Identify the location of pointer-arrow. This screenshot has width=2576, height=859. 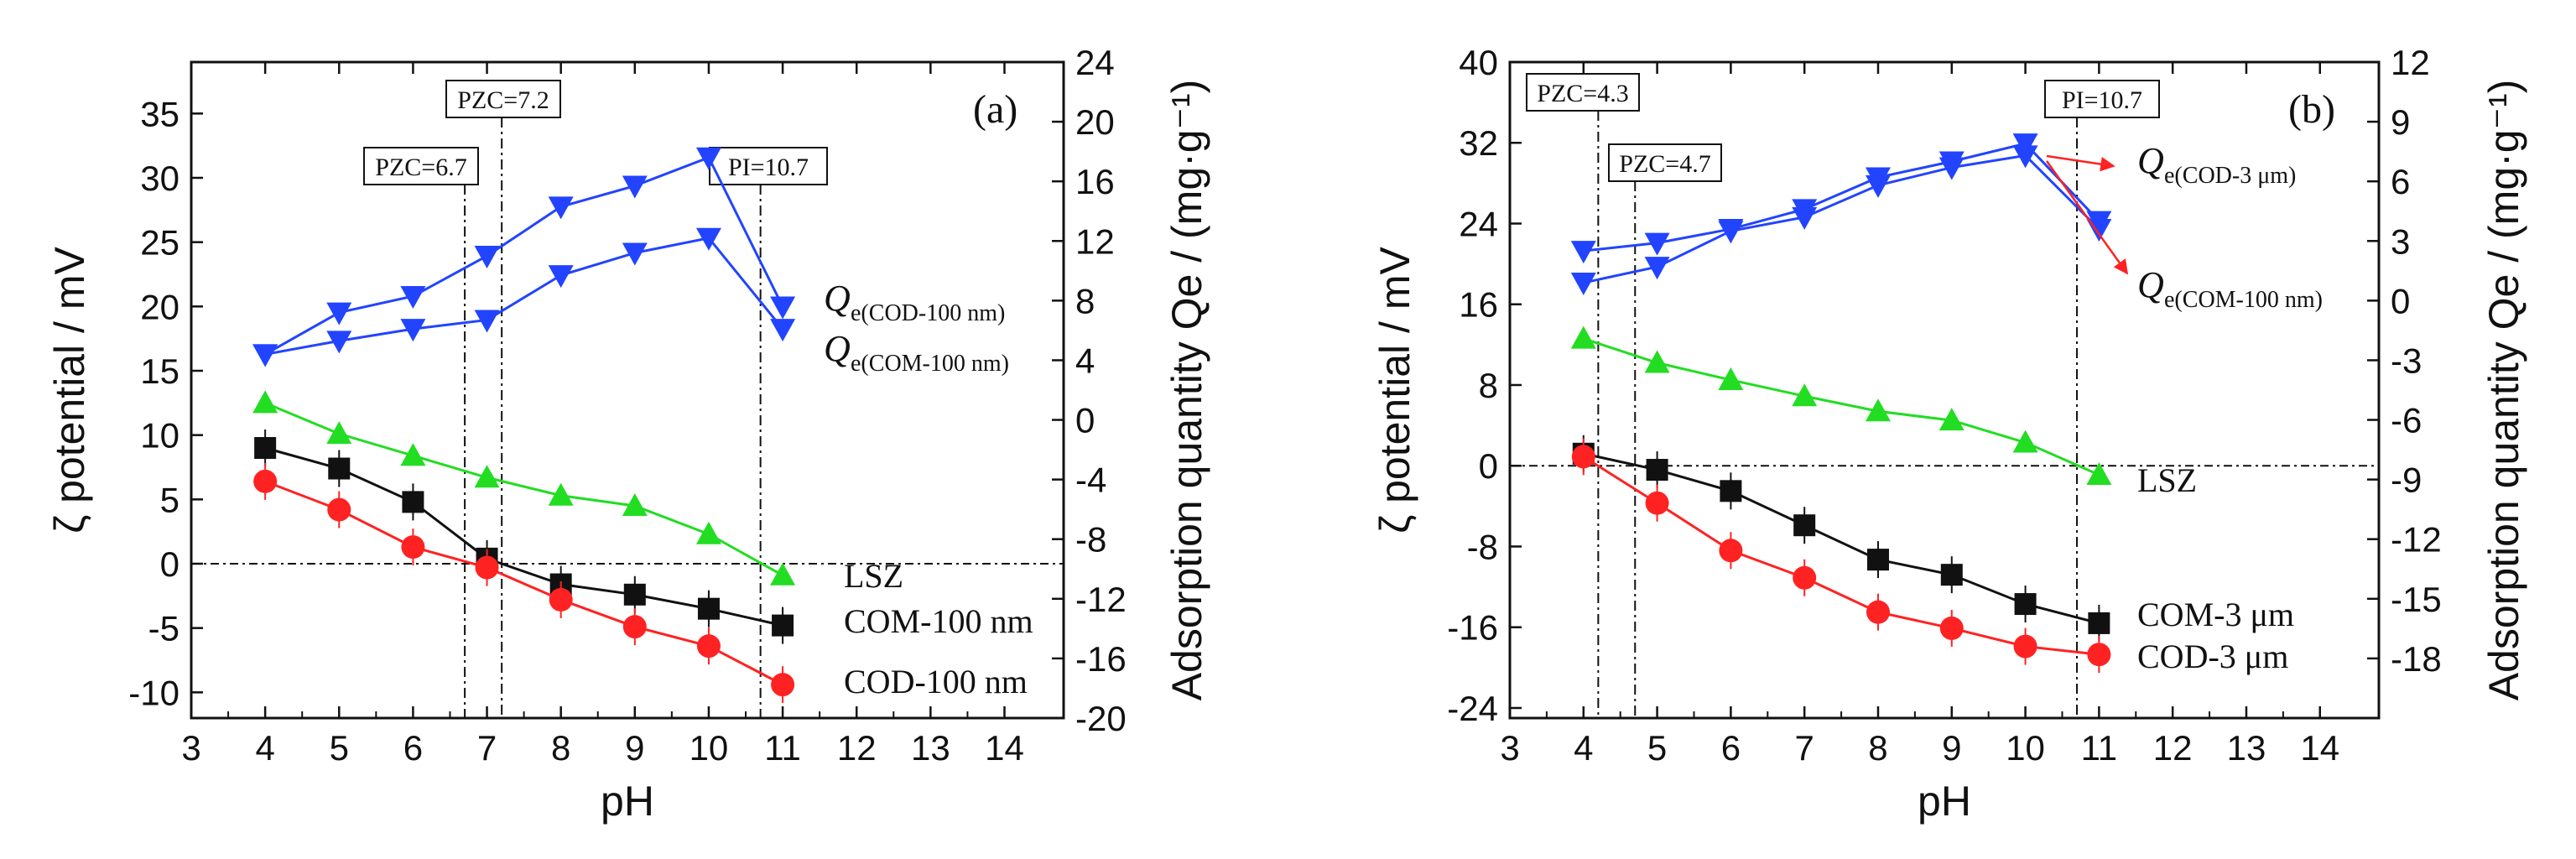
(2087, 217).